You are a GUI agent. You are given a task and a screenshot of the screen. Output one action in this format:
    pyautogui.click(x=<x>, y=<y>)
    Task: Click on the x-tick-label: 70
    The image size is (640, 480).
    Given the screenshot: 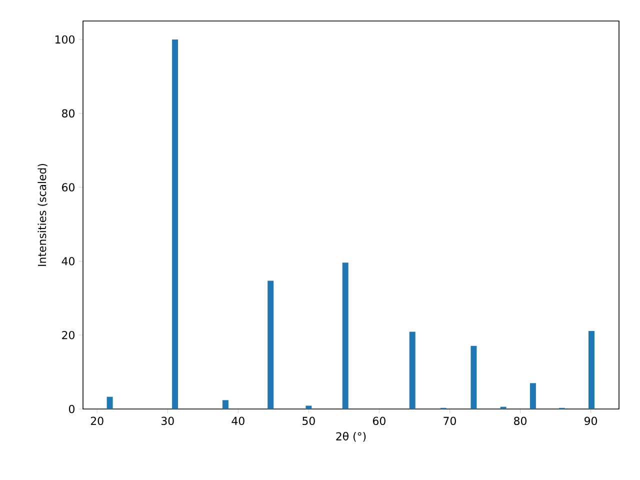 What is the action you would take?
    pyautogui.click(x=450, y=421)
    